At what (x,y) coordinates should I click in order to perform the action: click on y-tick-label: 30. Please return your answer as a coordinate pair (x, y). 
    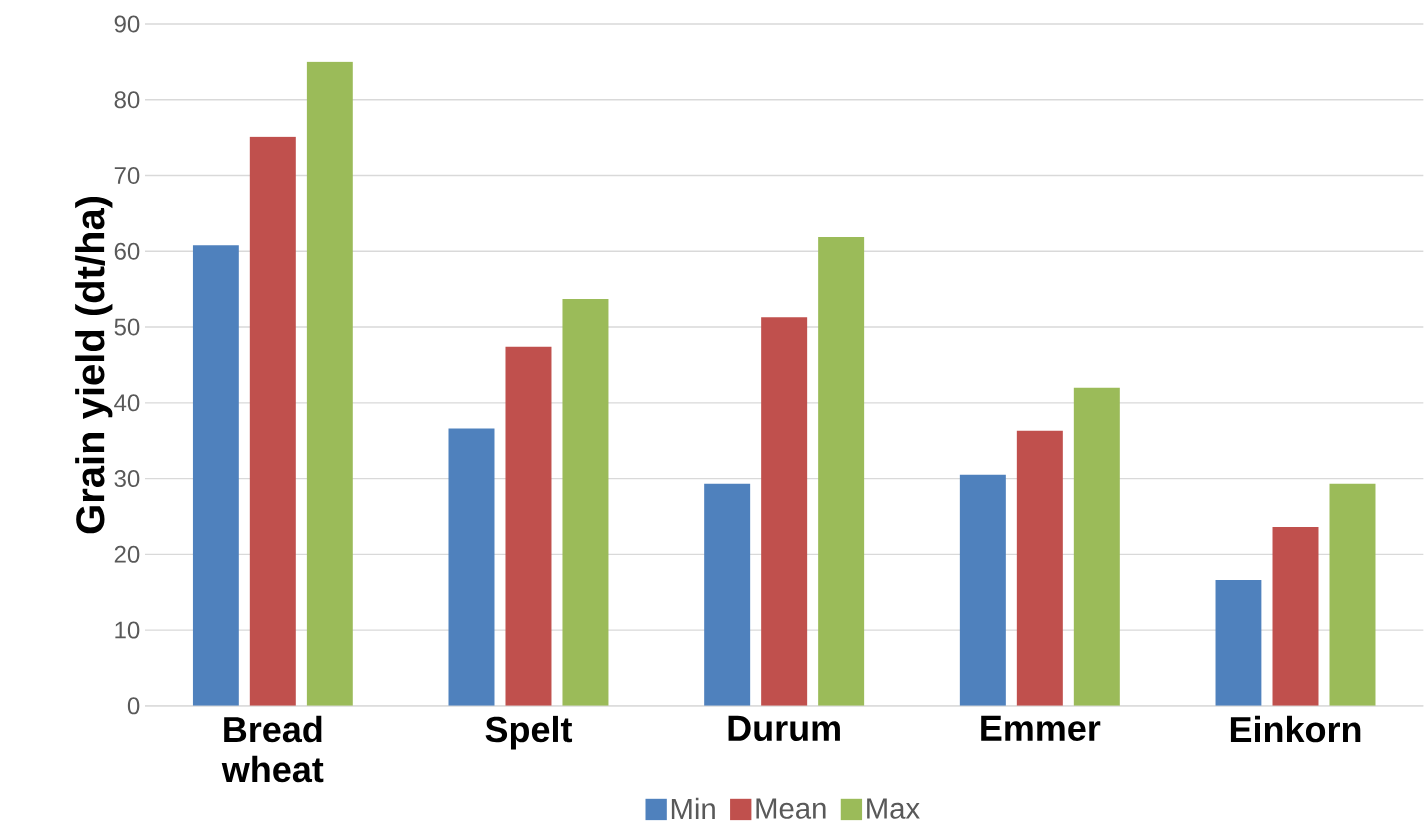
    Looking at the image, I should click on (127, 478).